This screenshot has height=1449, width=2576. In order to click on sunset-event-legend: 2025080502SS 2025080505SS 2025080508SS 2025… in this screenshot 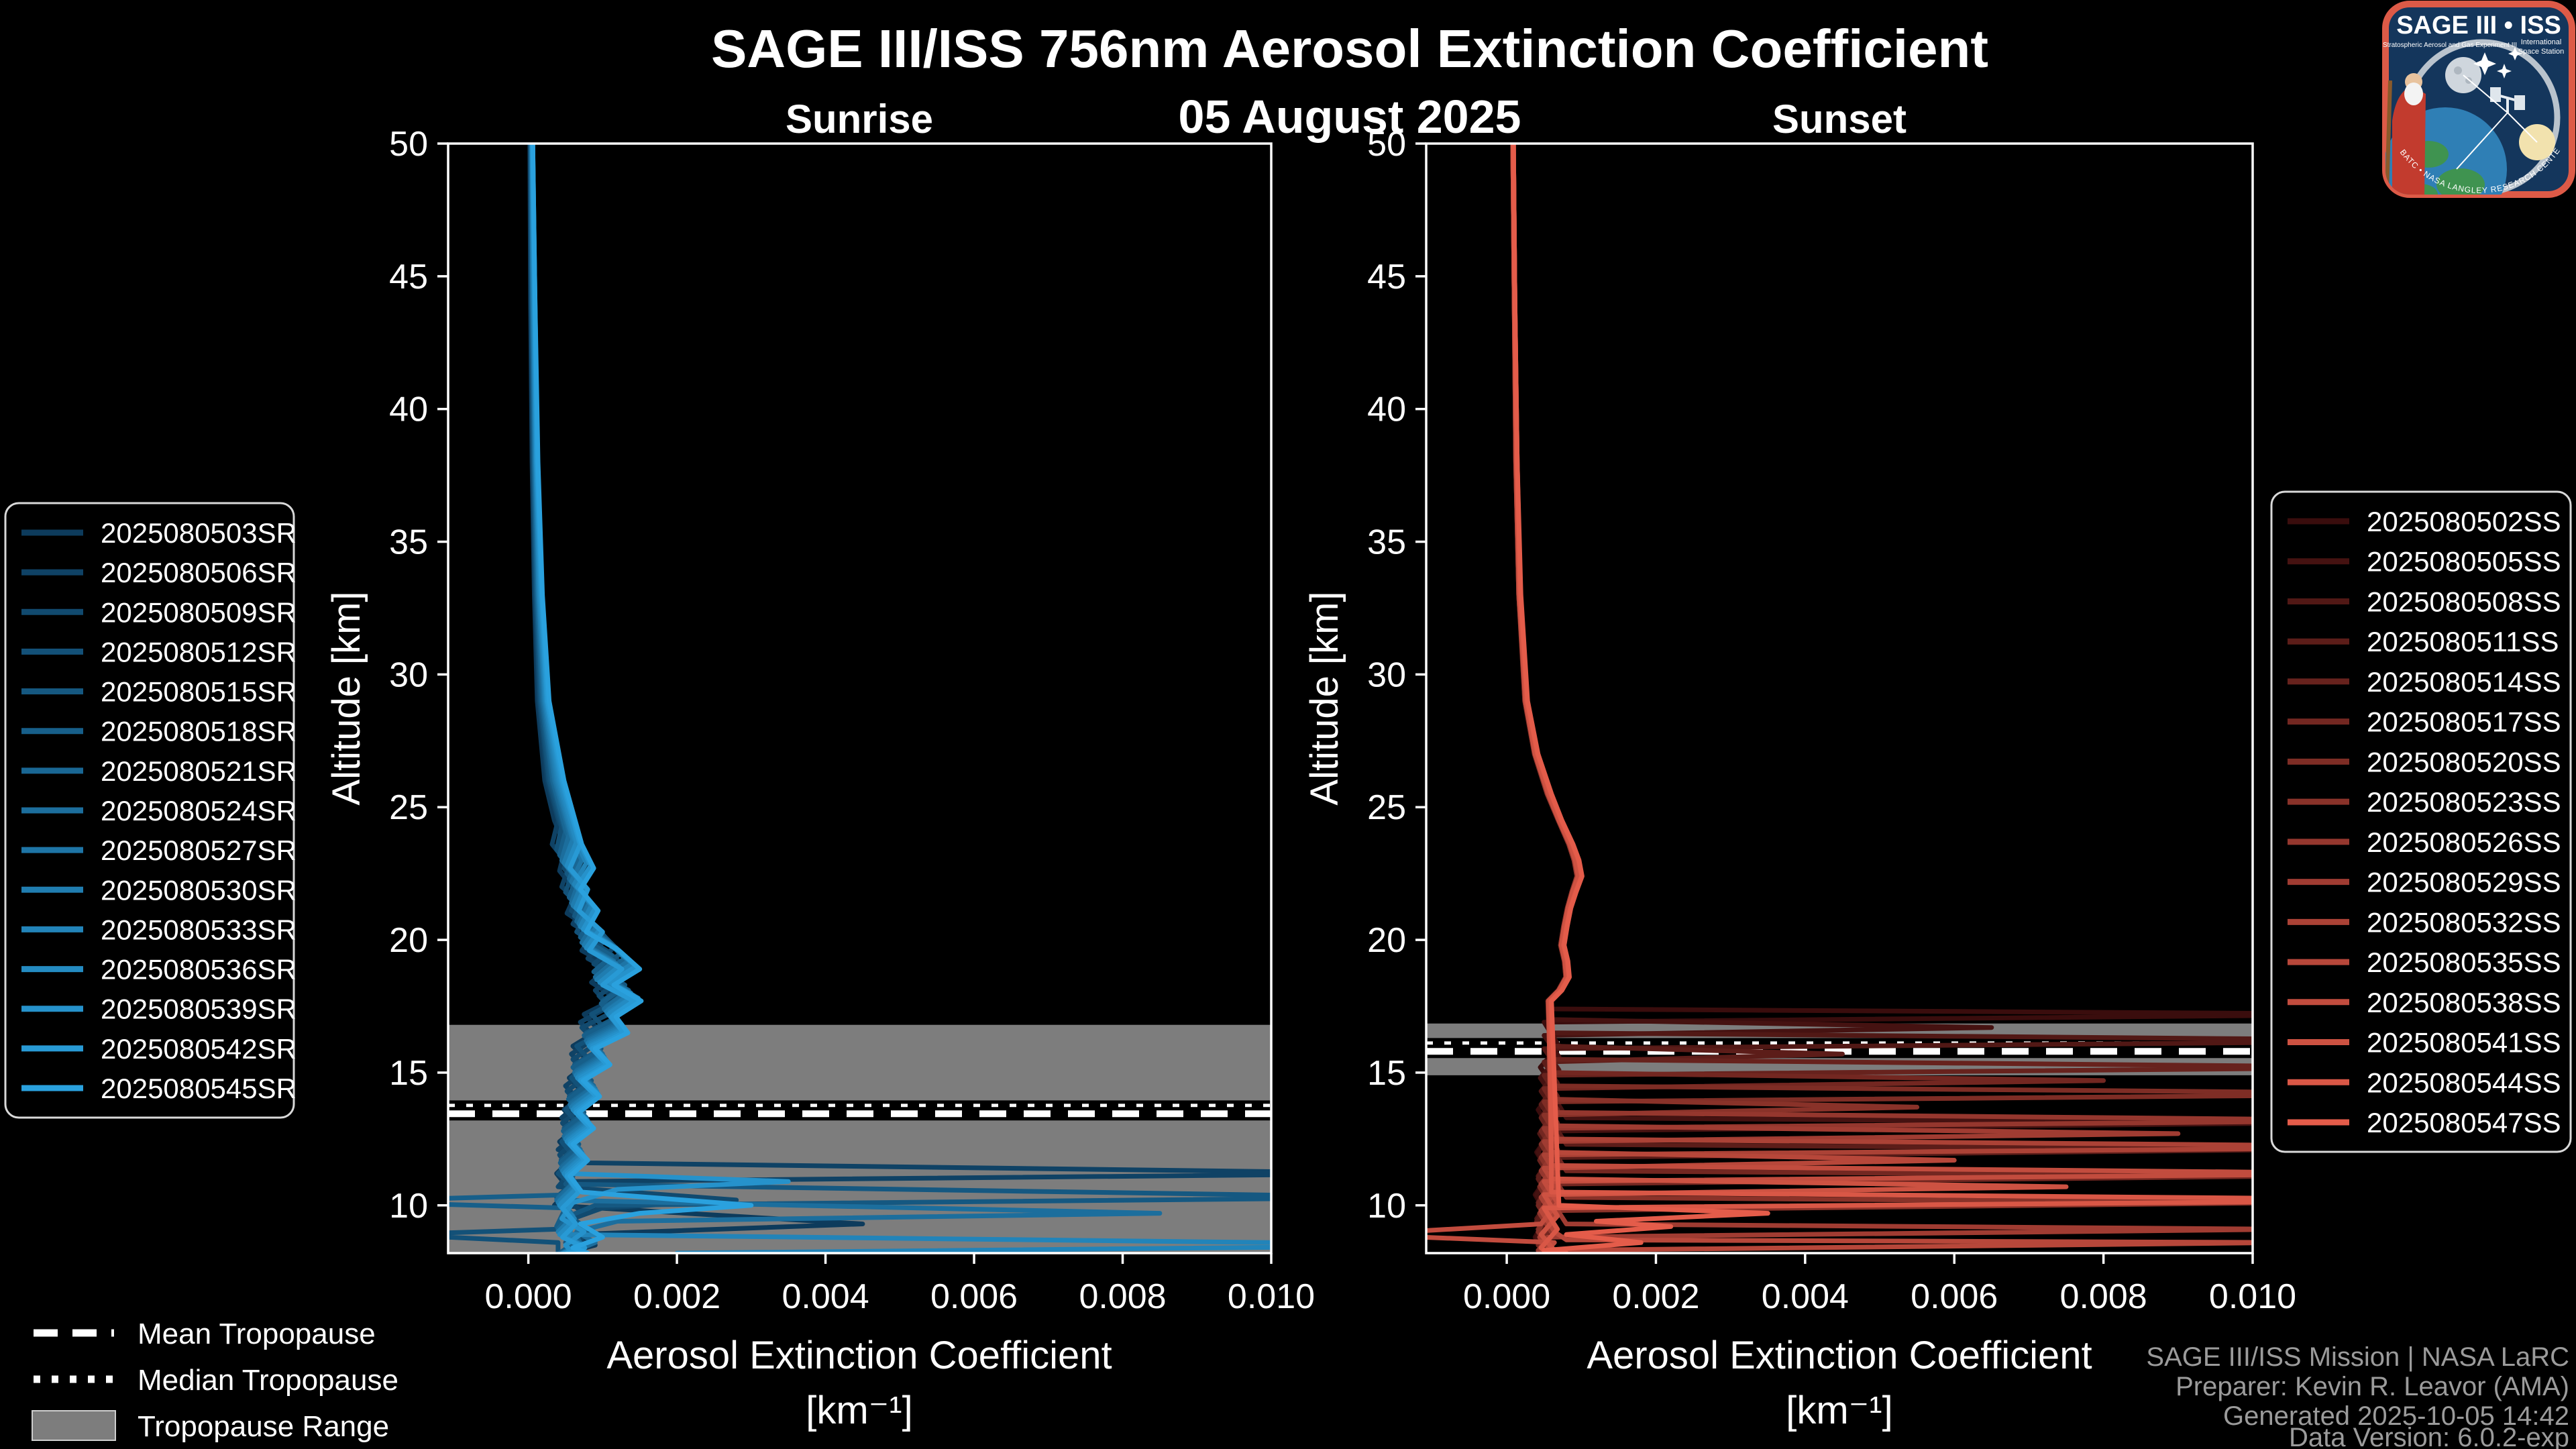, I will do `click(2421, 821)`.